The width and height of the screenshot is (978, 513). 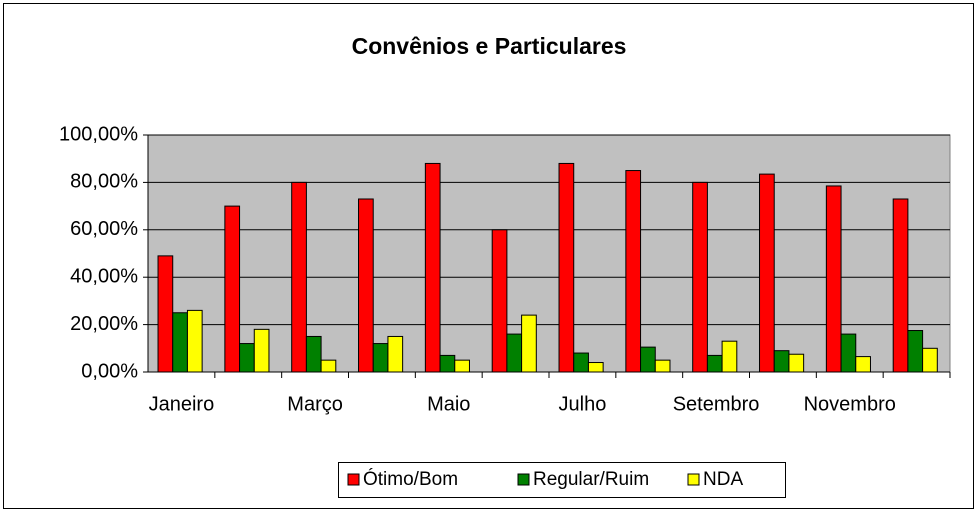 What do you see at coordinates (723, 479) in the screenshot?
I see `legend-label: NDA` at bounding box center [723, 479].